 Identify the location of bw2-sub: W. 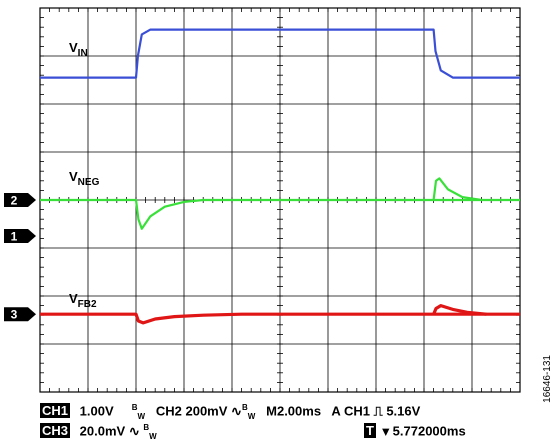
(251, 416).